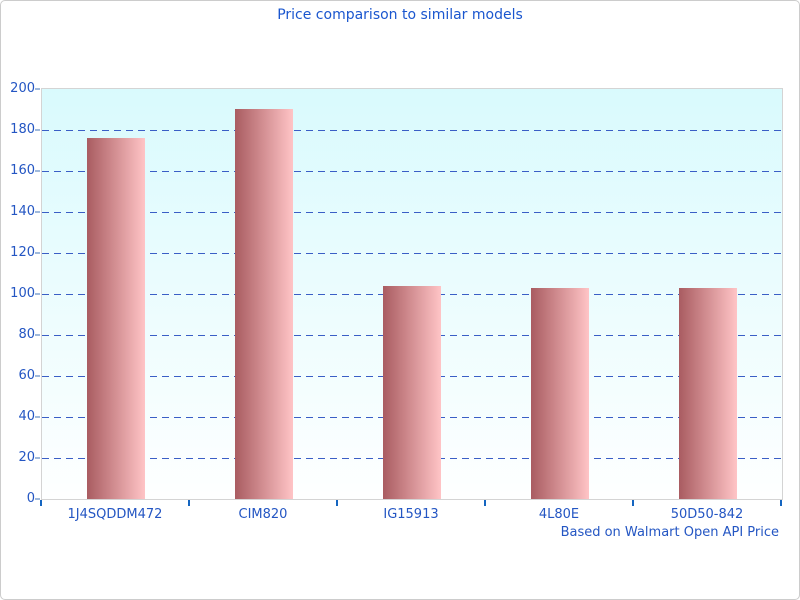 The height and width of the screenshot is (600, 800). Describe the element at coordinates (669, 532) in the screenshot. I see `chart-footnote: Based on Walmart Open API Price` at that location.